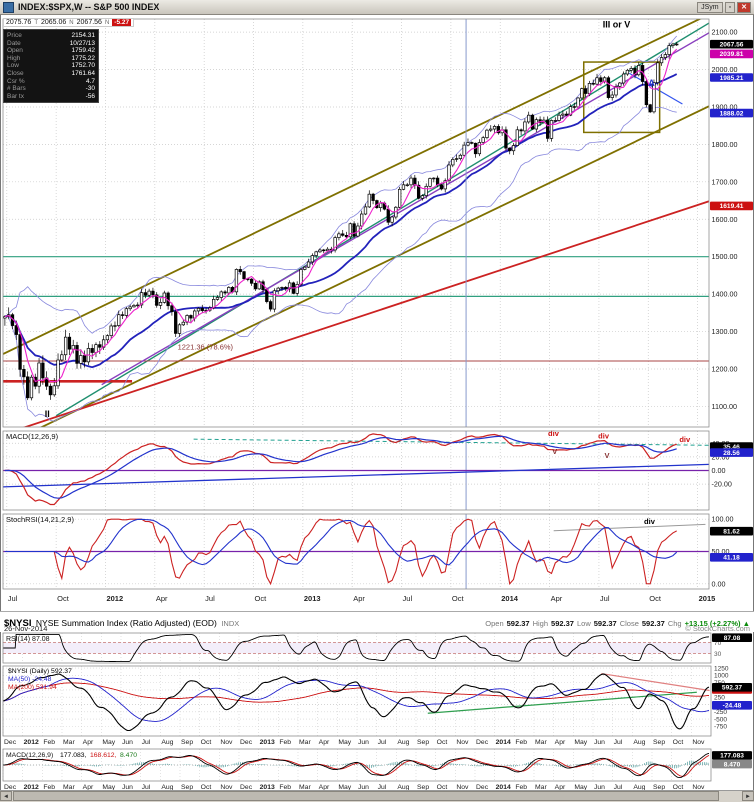 This screenshot has width=754, height=802. I want to click on window-buttons: JSym ▫ ✕, so click(724, 7).